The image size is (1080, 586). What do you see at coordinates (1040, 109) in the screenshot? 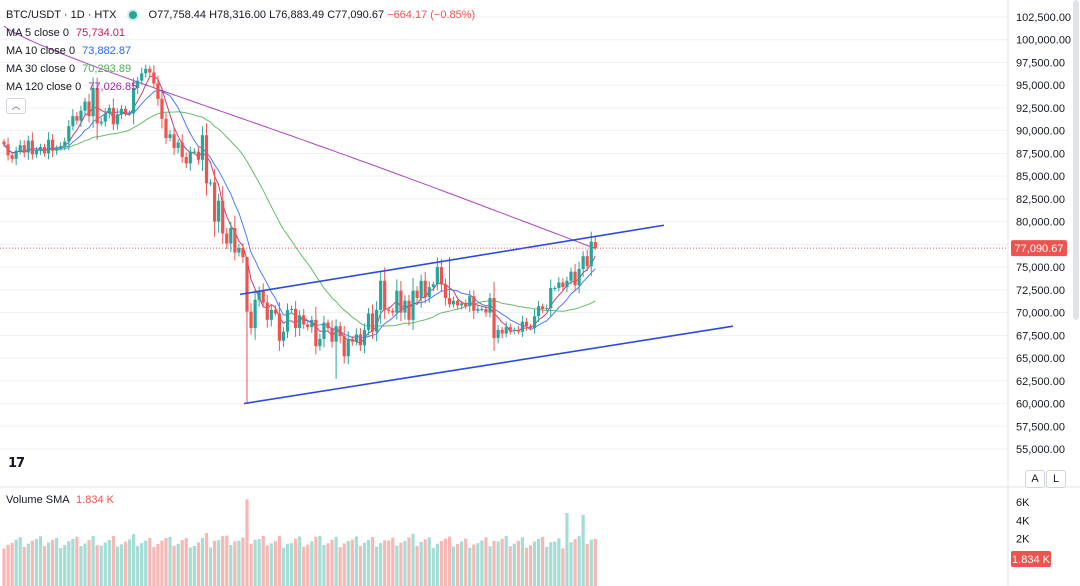
I see `price-tick-label: 92,500.00` at bounding box center [1040, 109].